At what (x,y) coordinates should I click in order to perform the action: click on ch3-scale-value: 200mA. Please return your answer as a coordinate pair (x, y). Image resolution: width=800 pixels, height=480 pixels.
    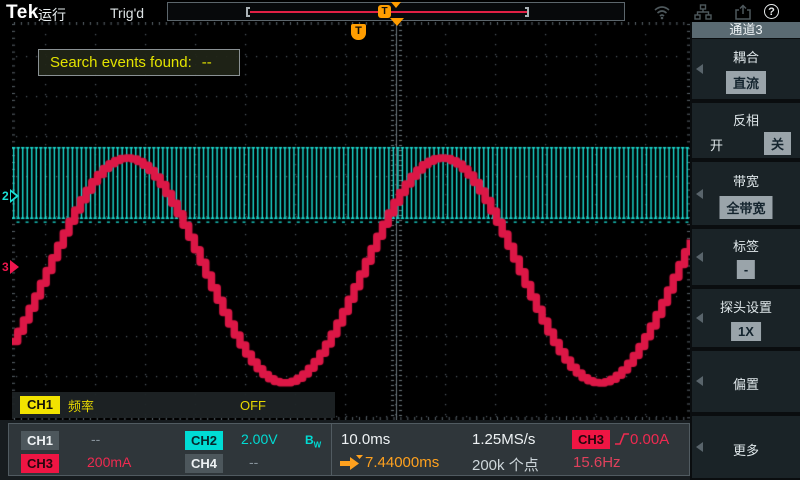
    Looking at the image, I should click on (109, 462).